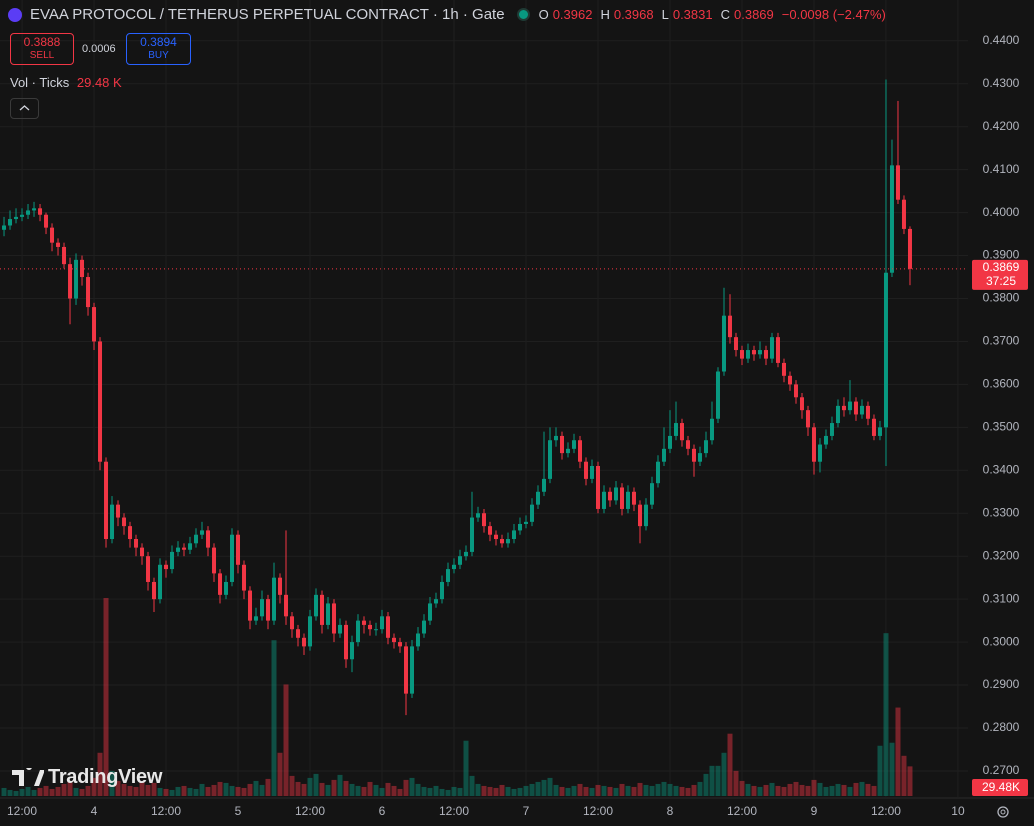  I want to click on collapse-button, so click(24, 108).